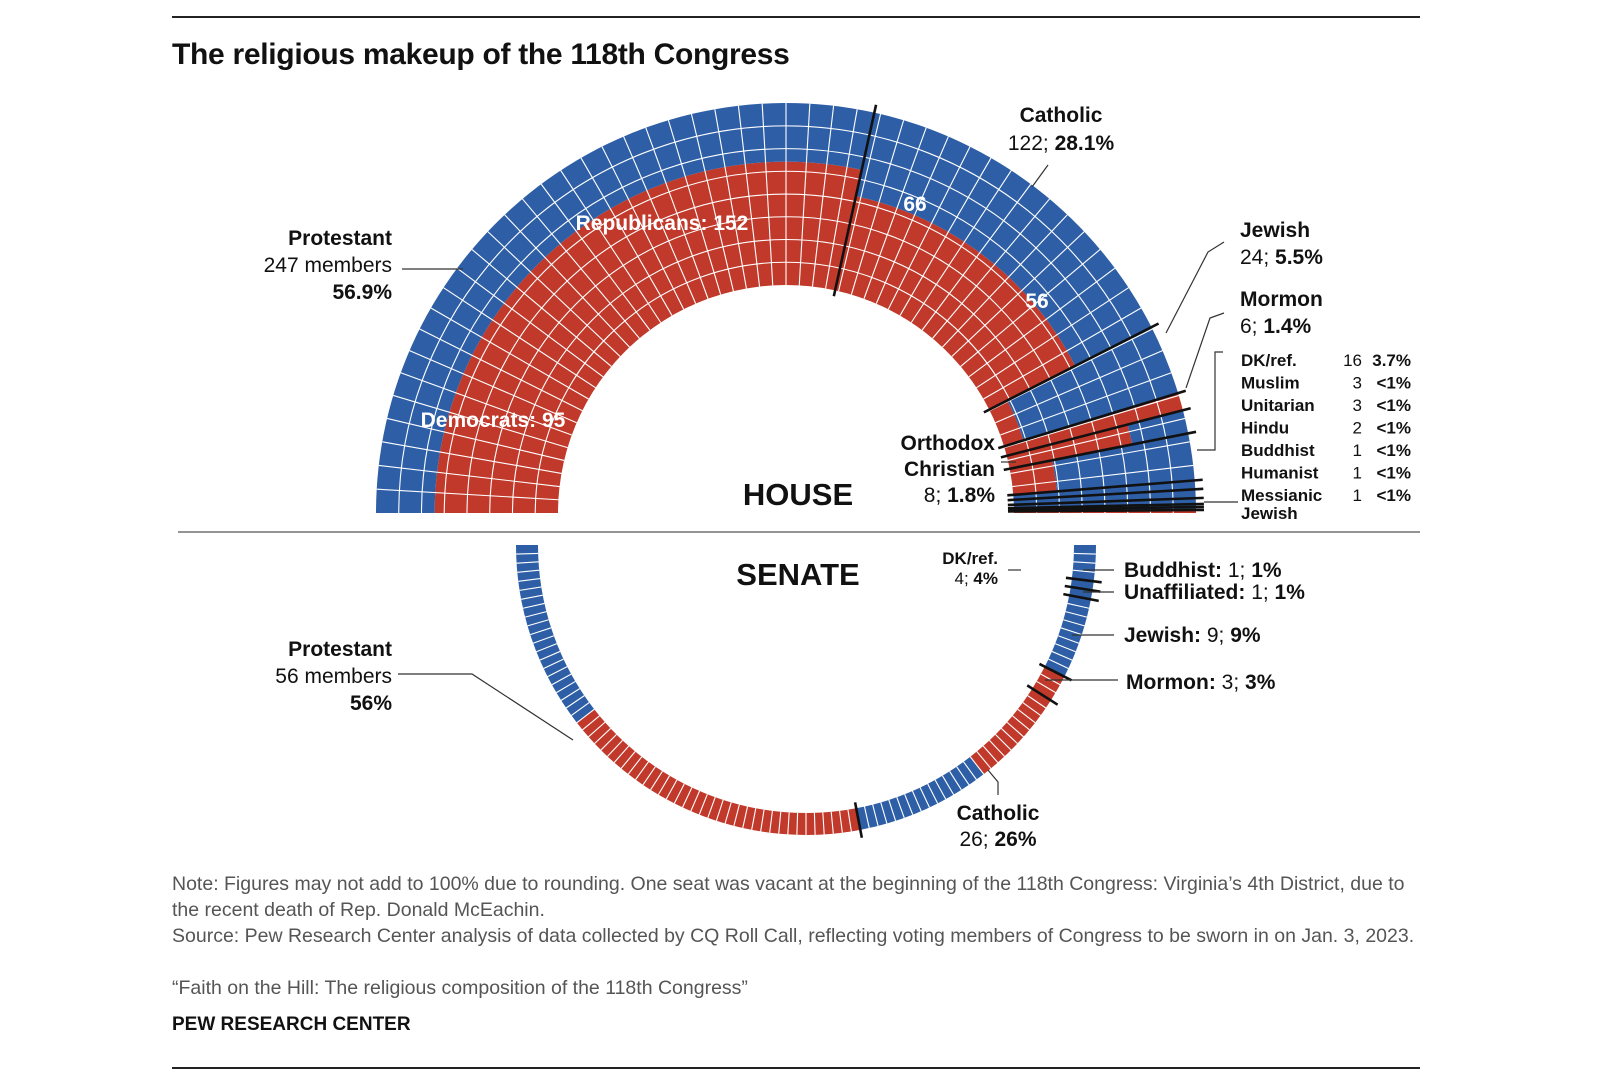  What do you see at coordinates (796, 1068) in the screenshot?
I see `bottom-rule` at bounding box center [796, 1068].